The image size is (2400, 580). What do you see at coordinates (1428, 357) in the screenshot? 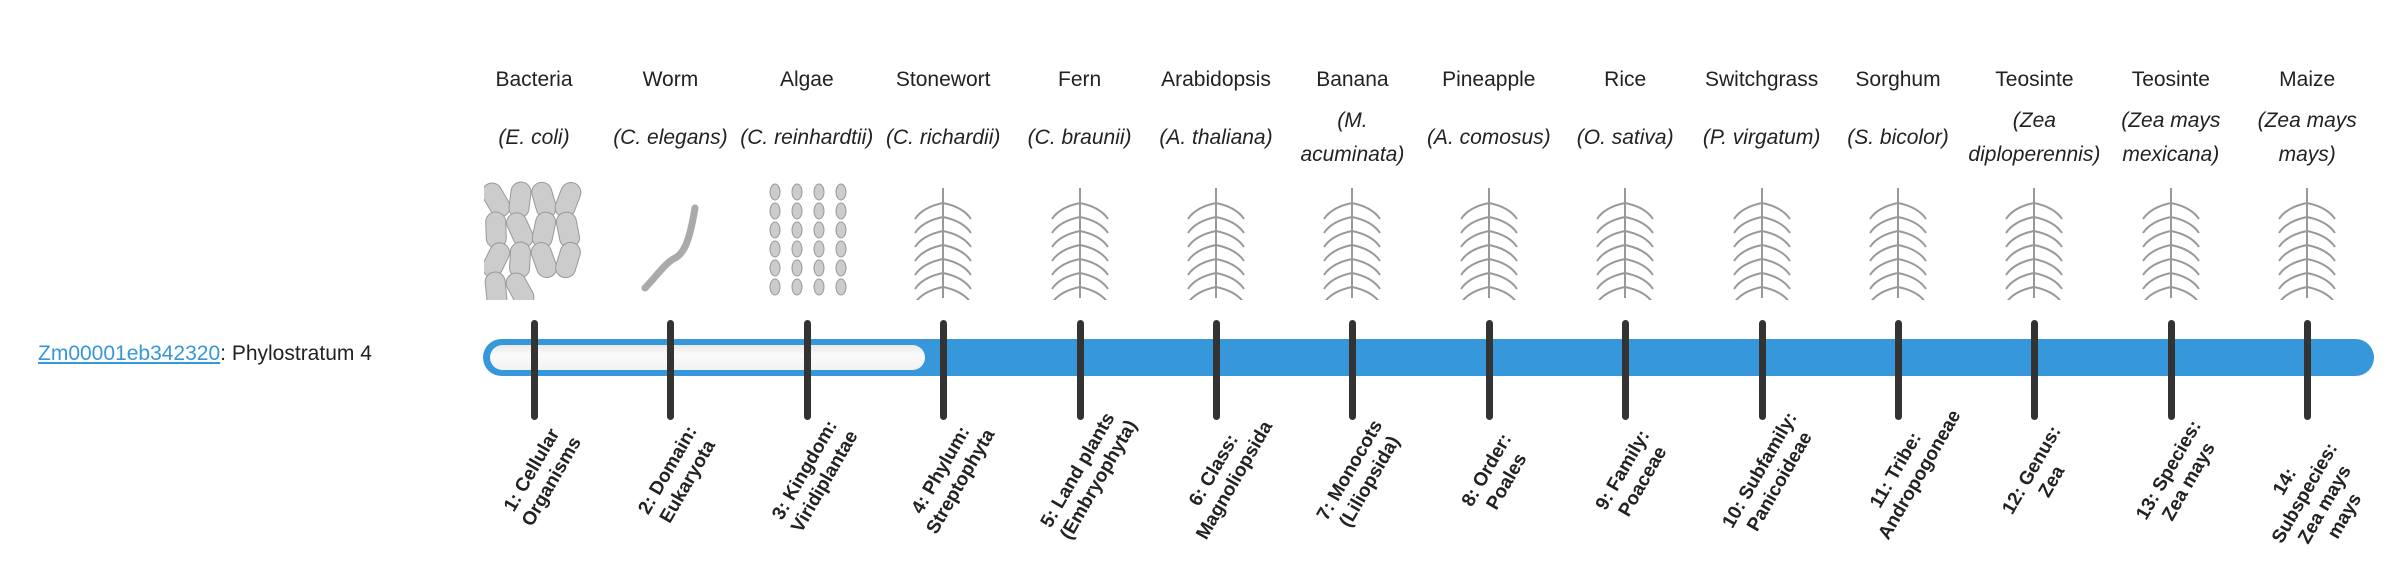
I see `phylostratum-bar` at bounding box center [1428, 357].